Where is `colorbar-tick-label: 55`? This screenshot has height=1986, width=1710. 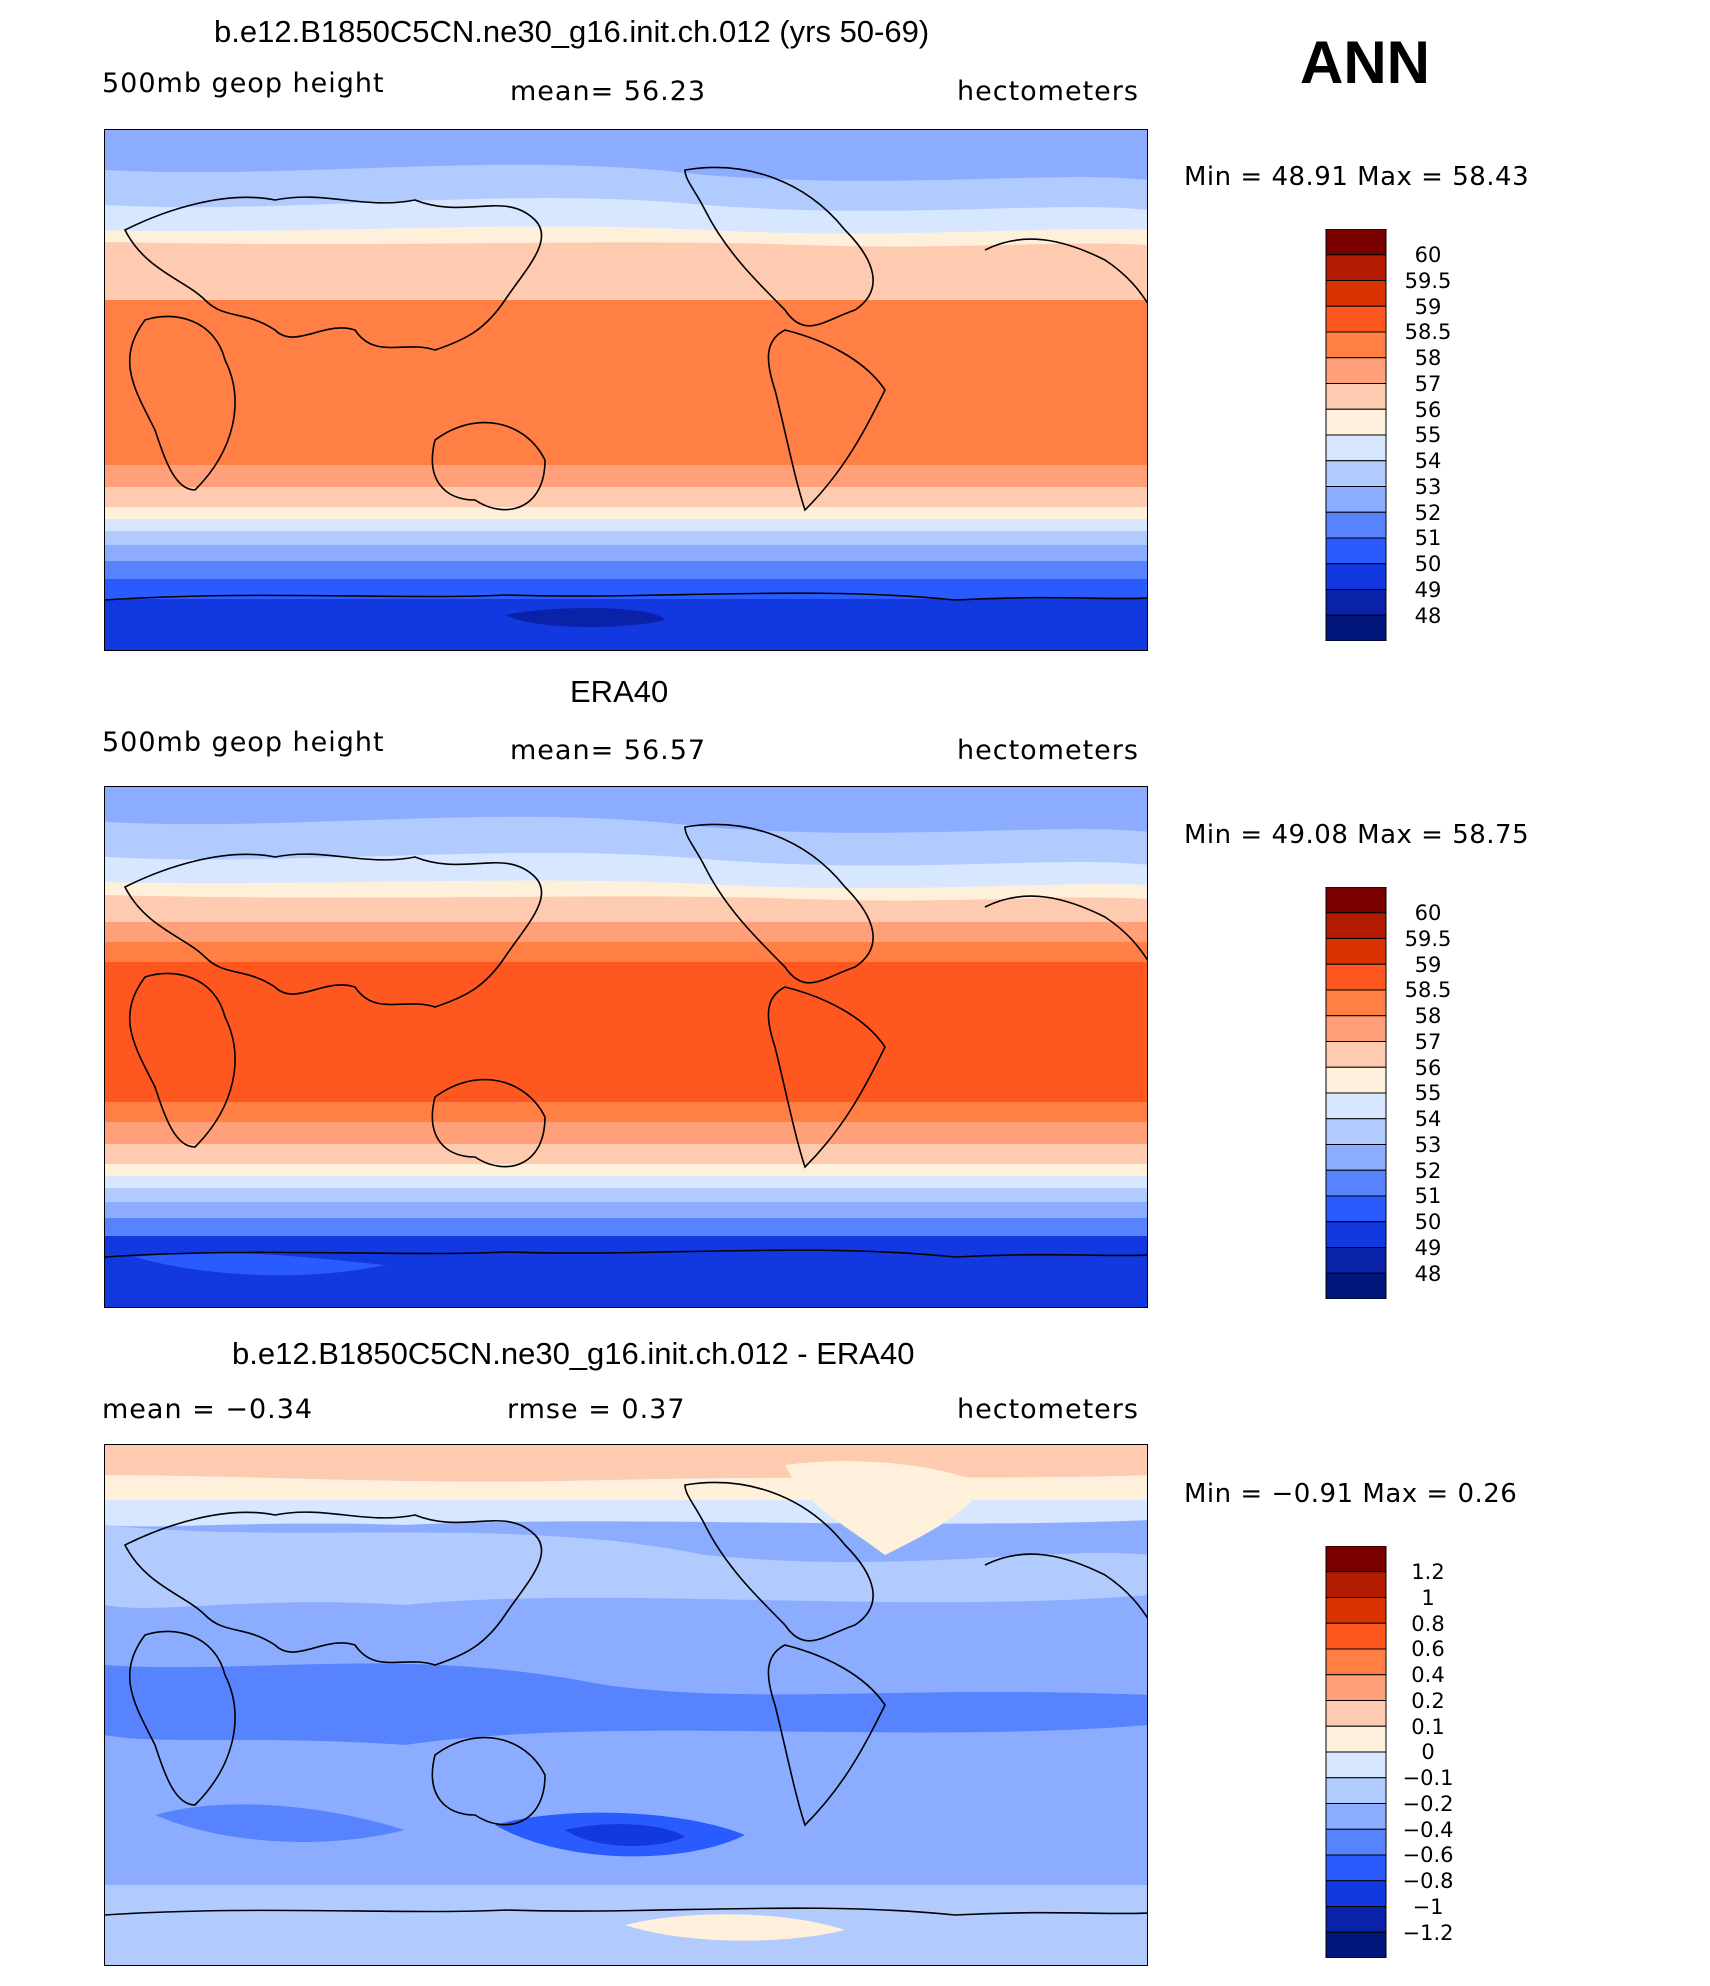 colorbar-tick-label: 55 is located at coordinates (1428, 1093).